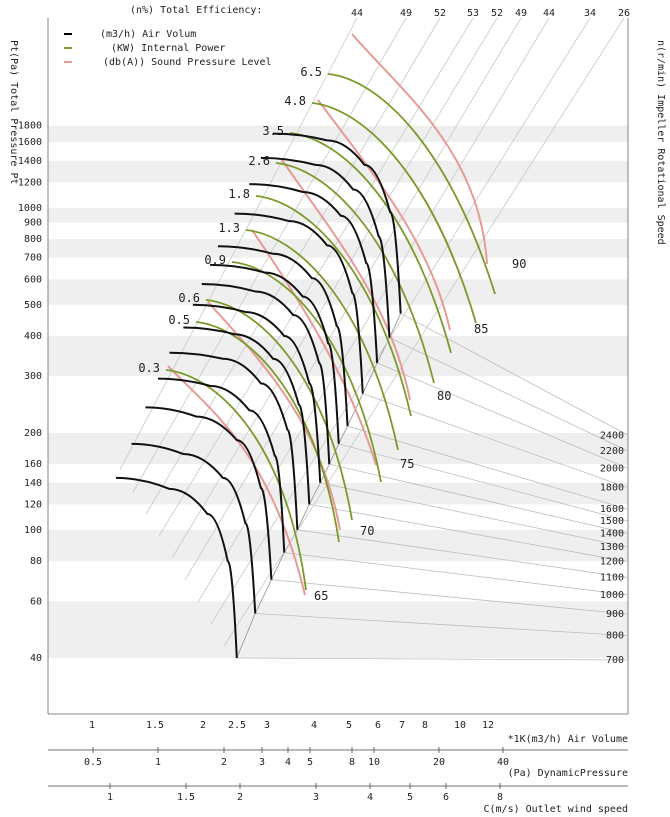 The height and width of the screenshot is (817, 670). Describe the element at coordinates (158, 762) in the screenshot. I see `x-axis-2-tick: 1` at that location.